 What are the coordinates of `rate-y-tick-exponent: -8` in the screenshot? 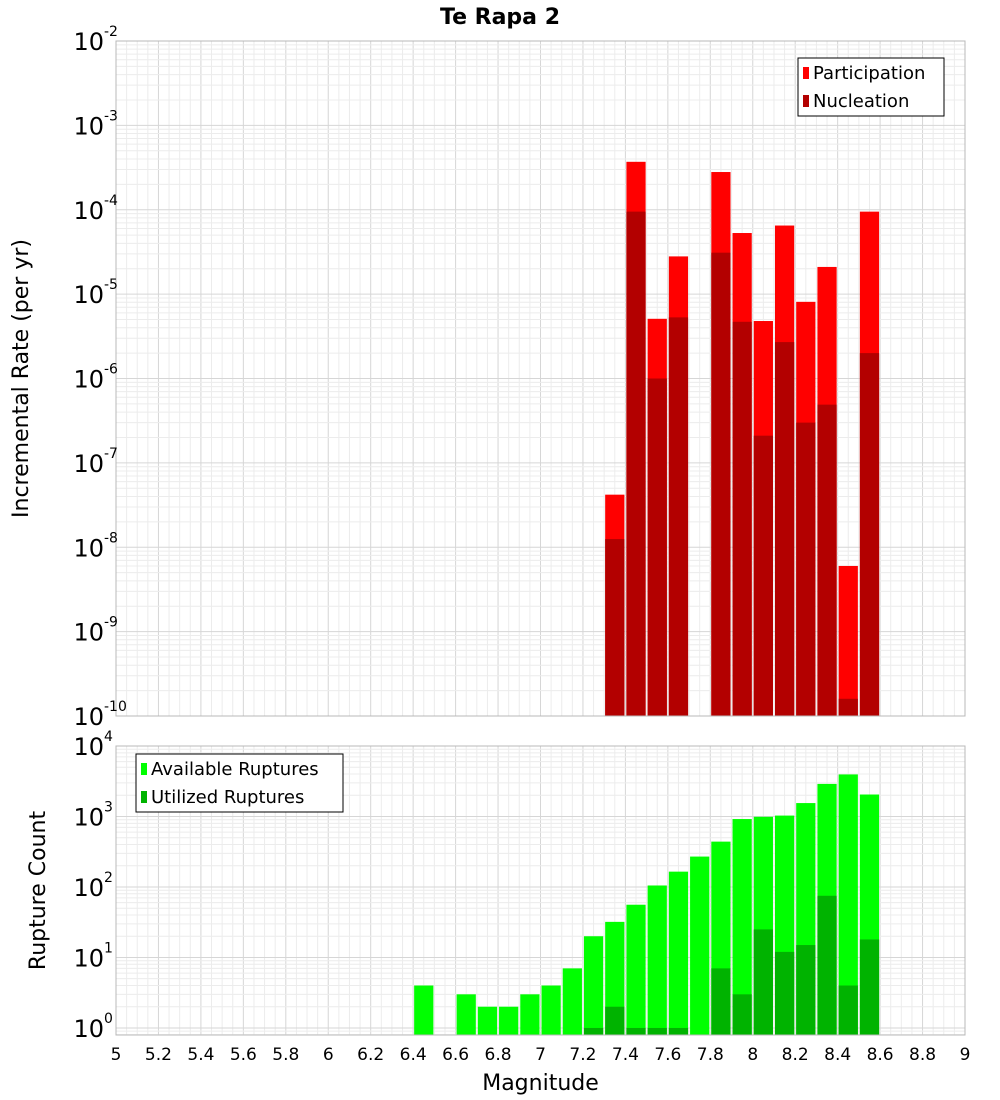 It's located at (111, 538).